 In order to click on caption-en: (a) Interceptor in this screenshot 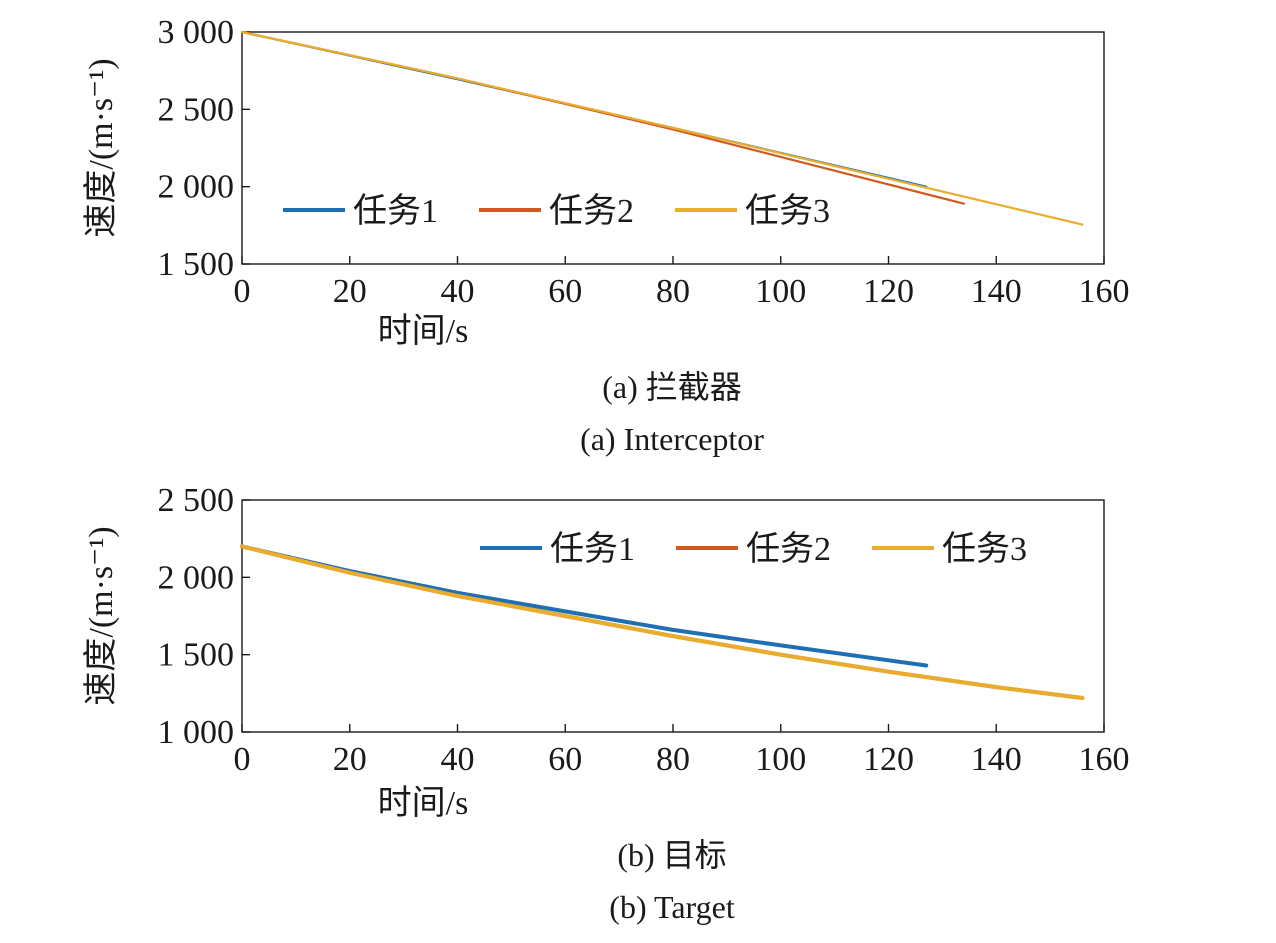, I will do `click(672, 439)`.